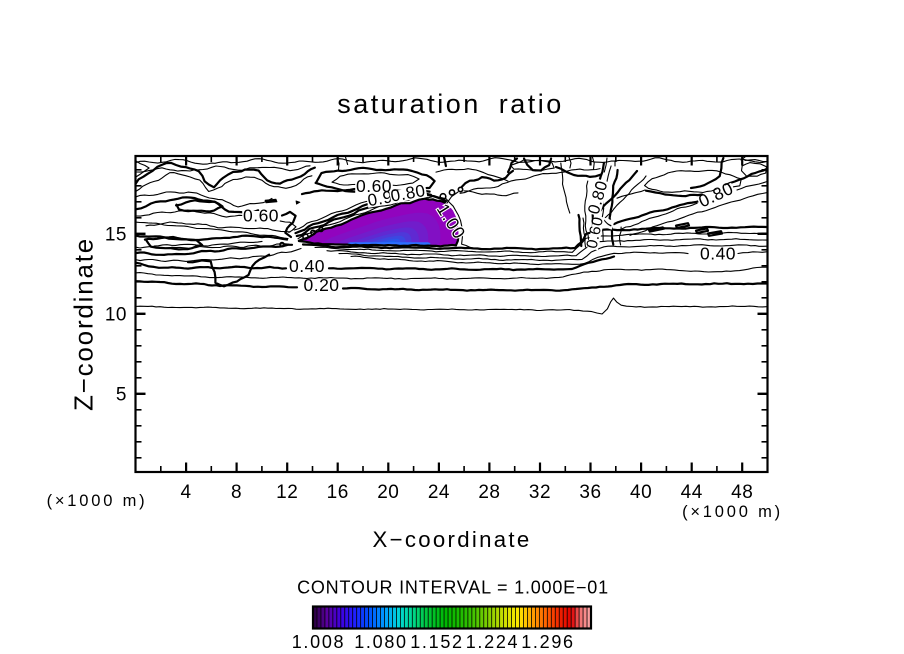  What do you see at coordinates (493, 642) in the screenshot?
I see `svg-text: 1.224` at bounding box center [493, 642].